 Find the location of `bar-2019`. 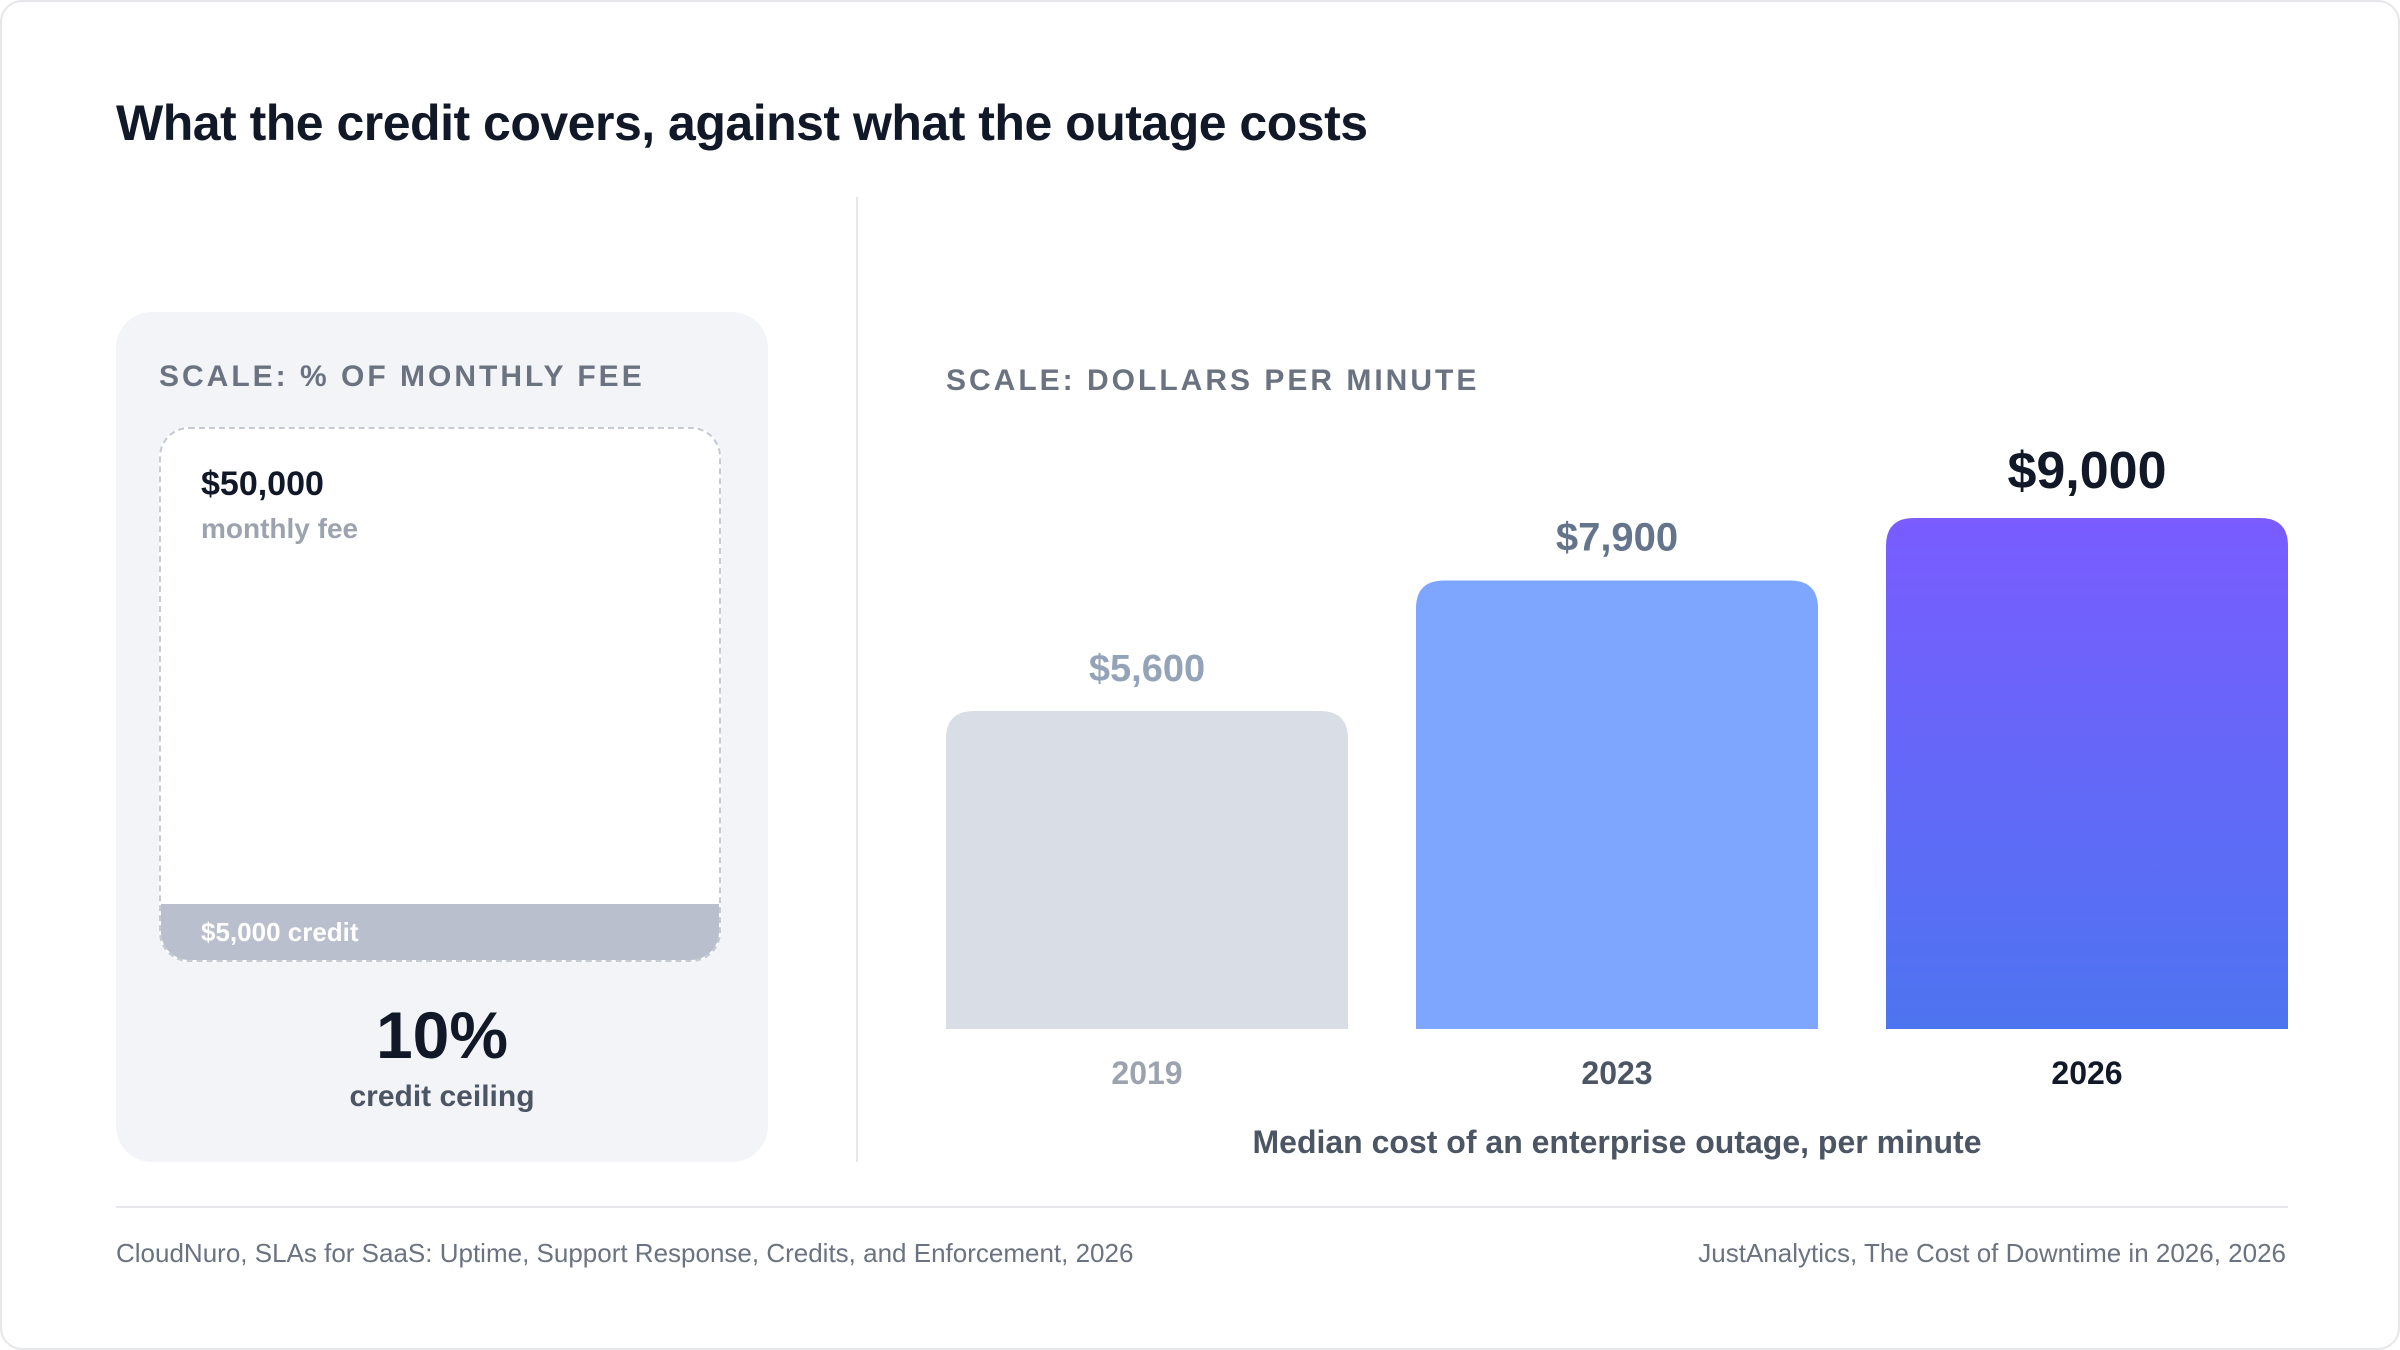

bar-2019 is located at coordinates (1147, 870).